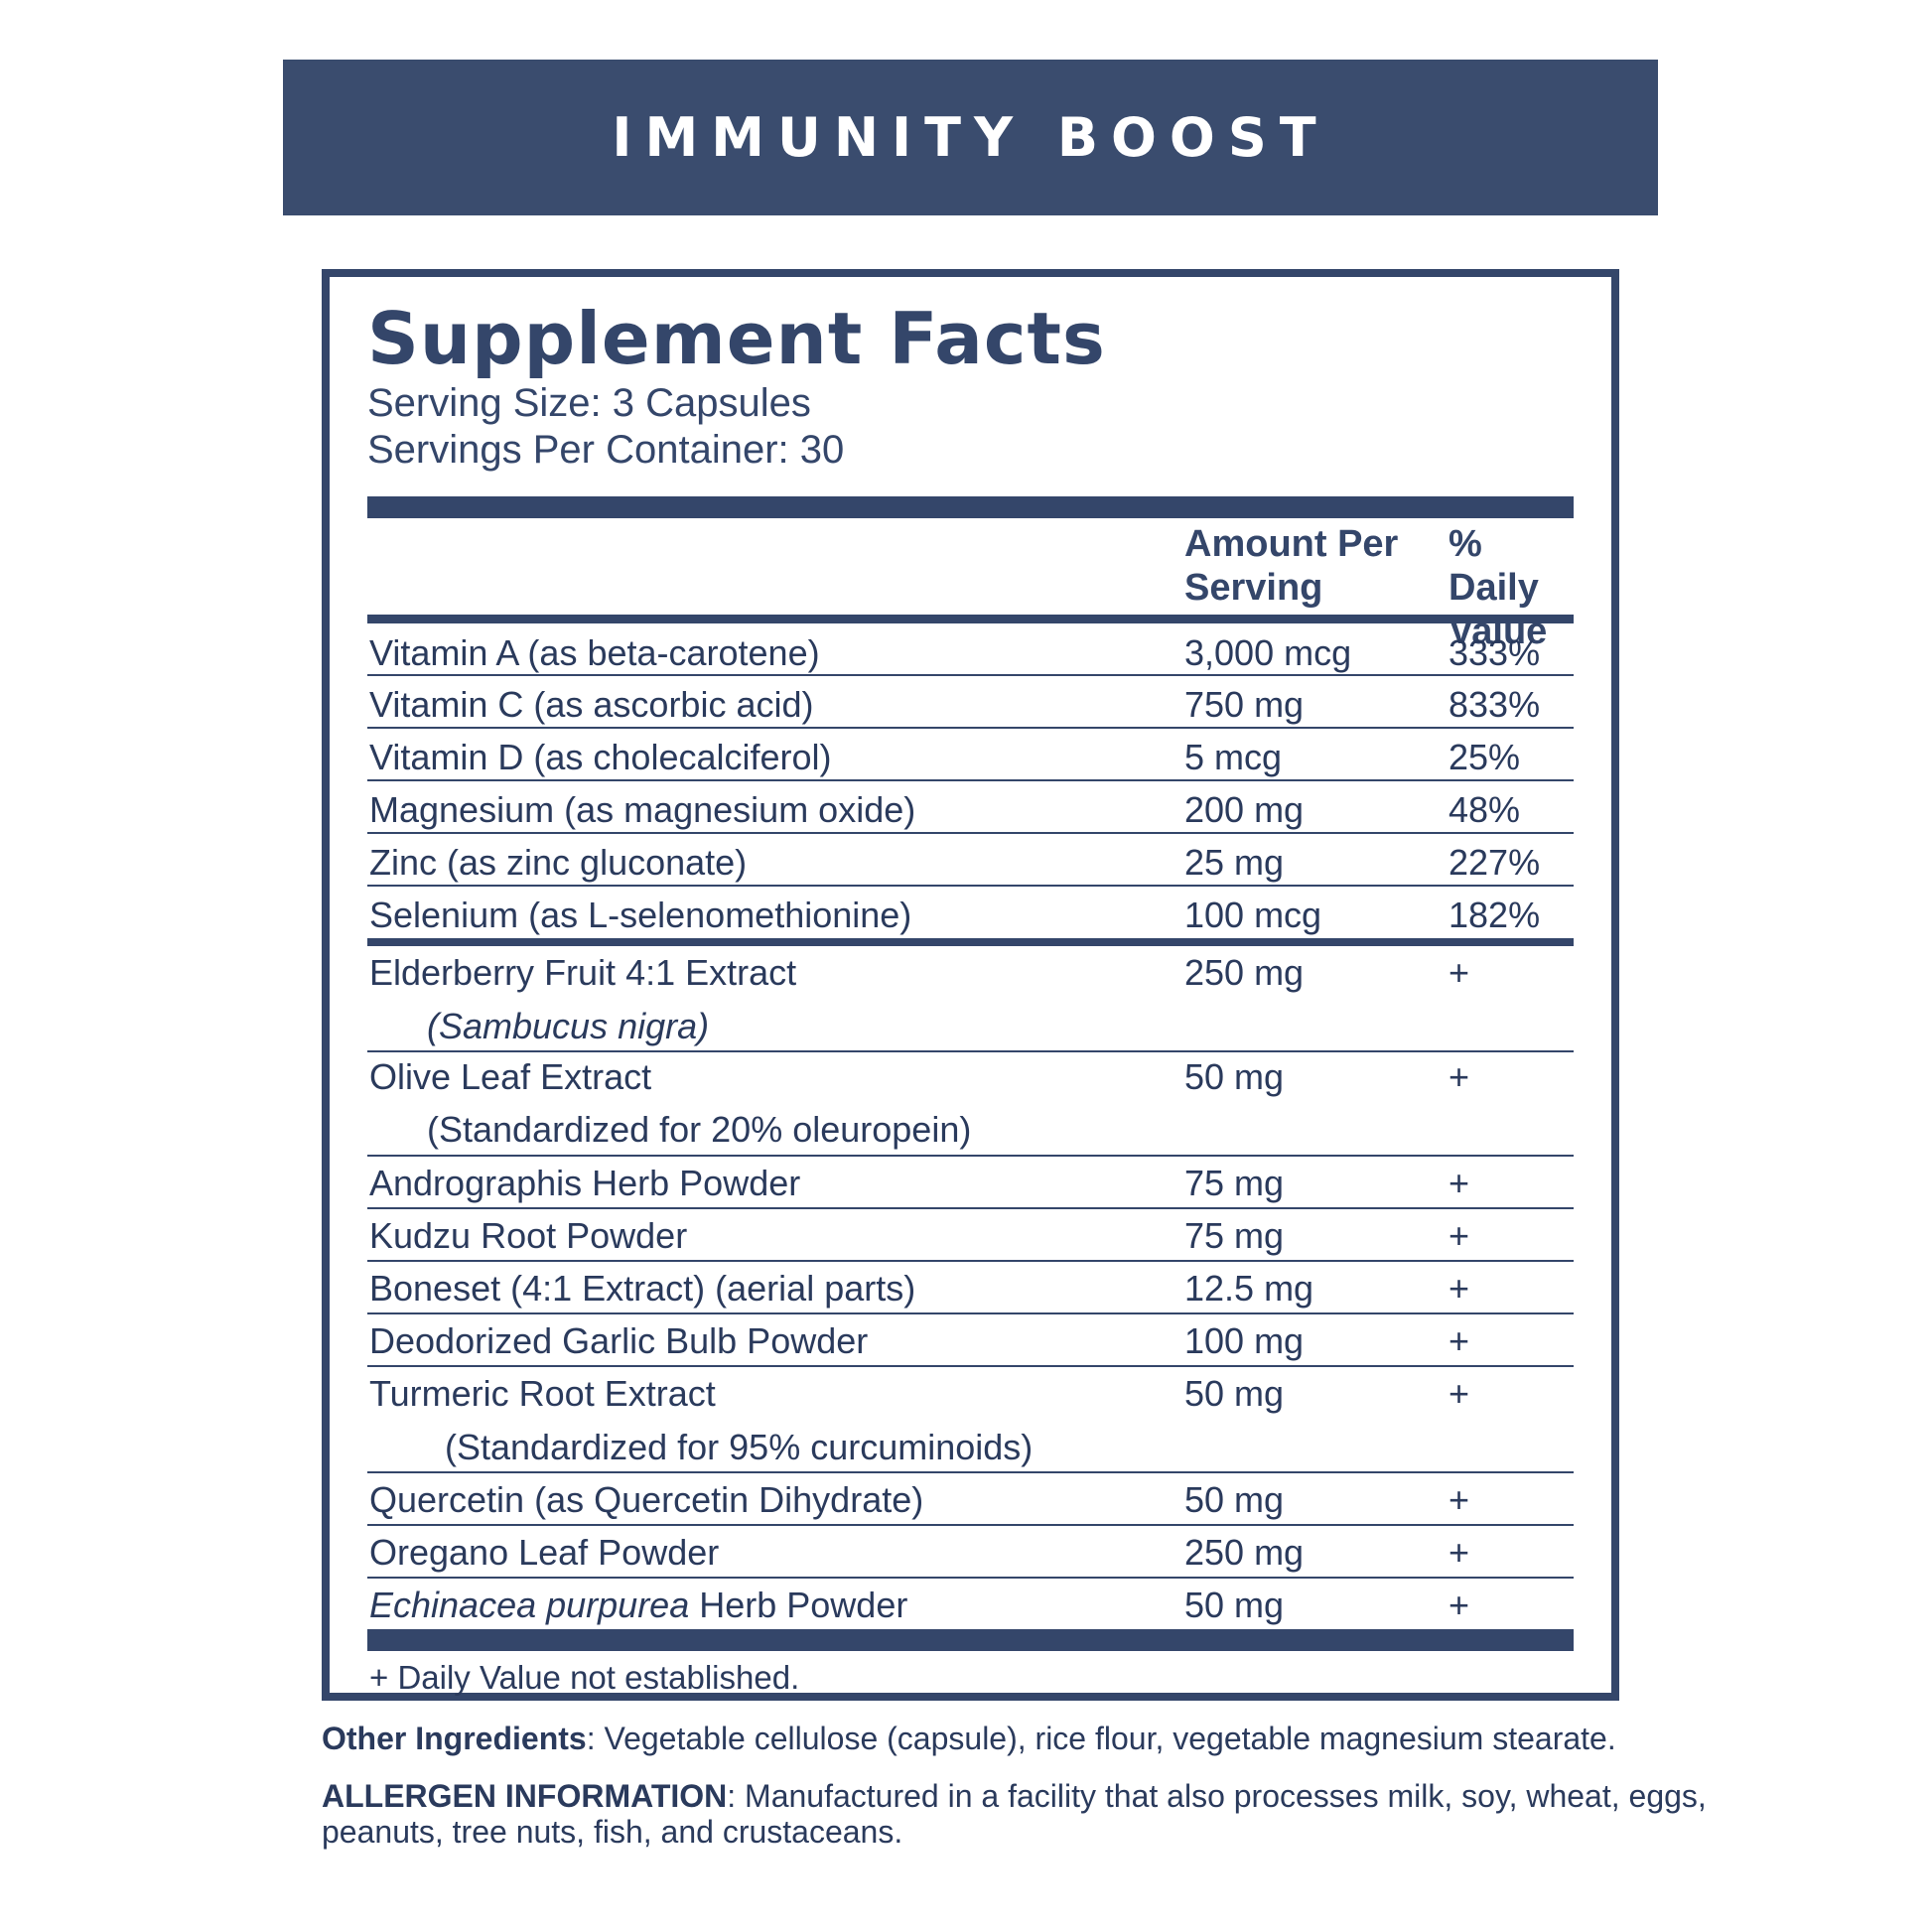  What do you see at coordinates (454, 1738) in the screenshot?
I see `other-ingredients-label: Other Ingredients` at bounding box center [454, 1738].